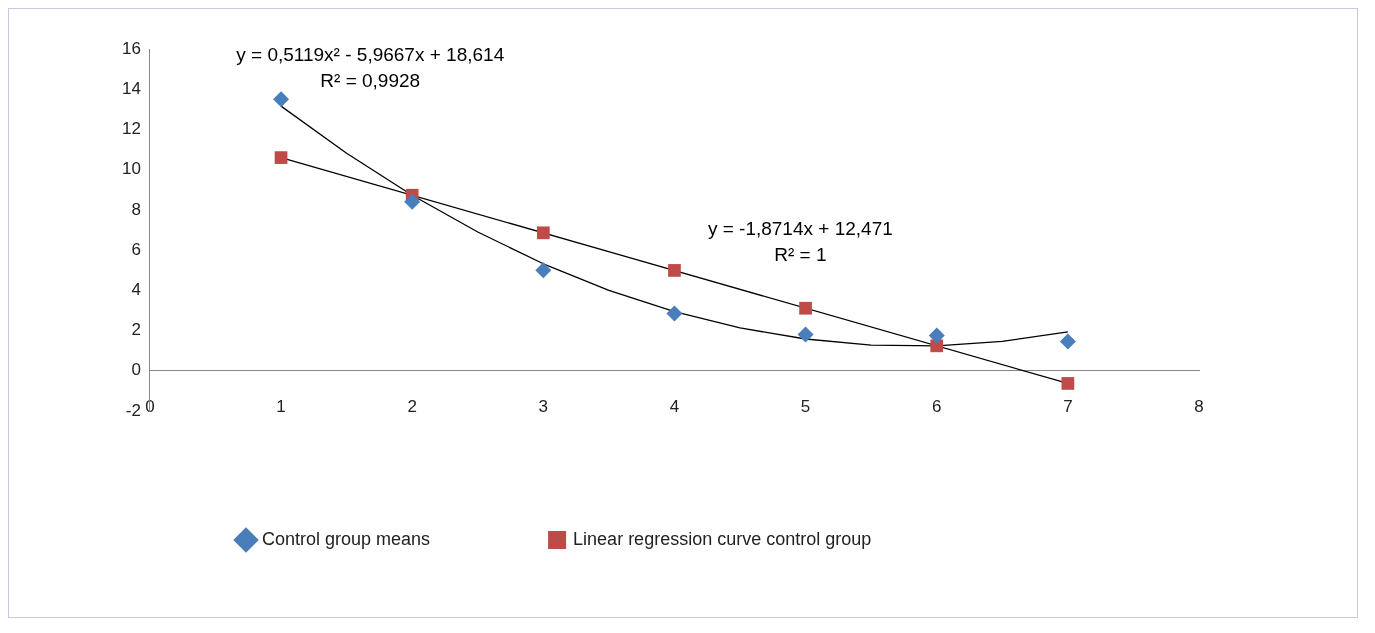 This screenshot has height=633, width=1375. Describe the element at coordinates (936, 406) in the screenshot. I see `x-tick-label: 6` at that location.